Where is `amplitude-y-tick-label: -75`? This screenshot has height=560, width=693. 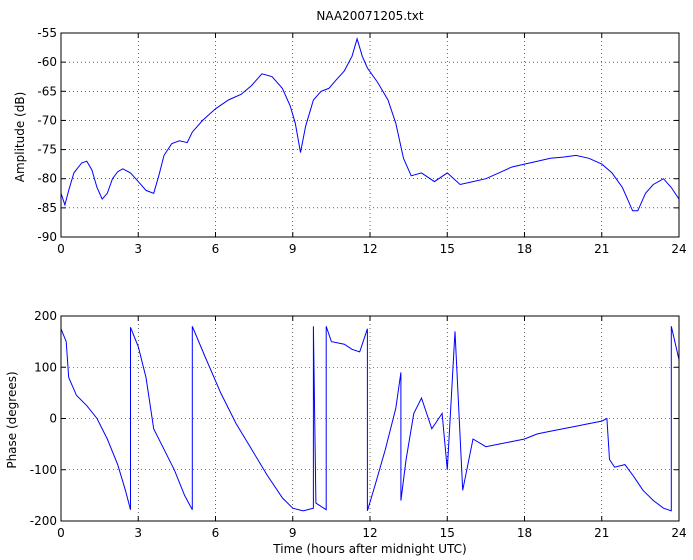
amplitude-y-tick-label: -75 is located at coordinates (47, 150).